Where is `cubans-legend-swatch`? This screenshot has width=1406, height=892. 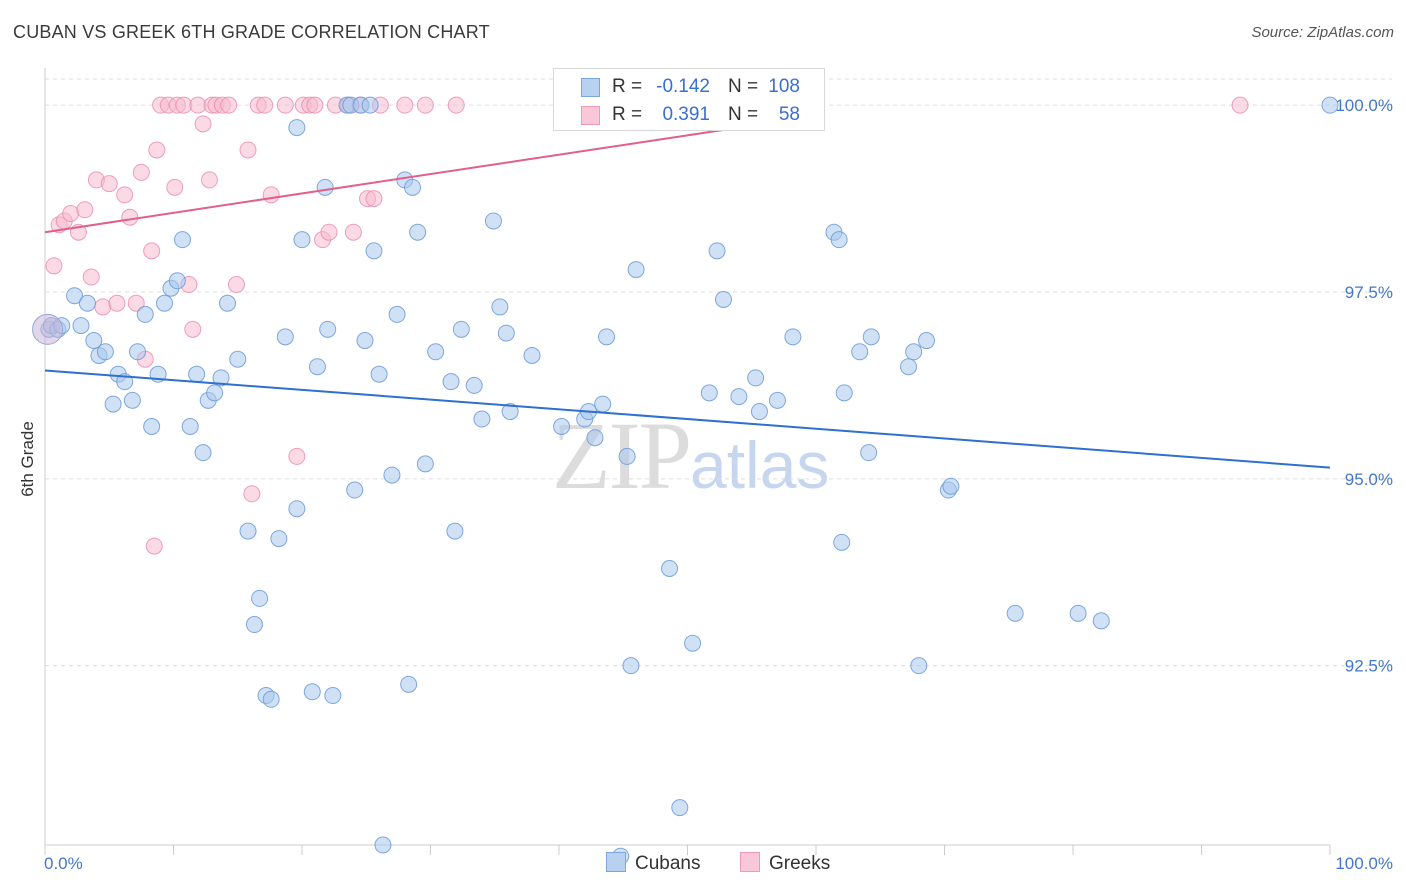 cubans-legend-swatch is located at coordinates (616, 862).